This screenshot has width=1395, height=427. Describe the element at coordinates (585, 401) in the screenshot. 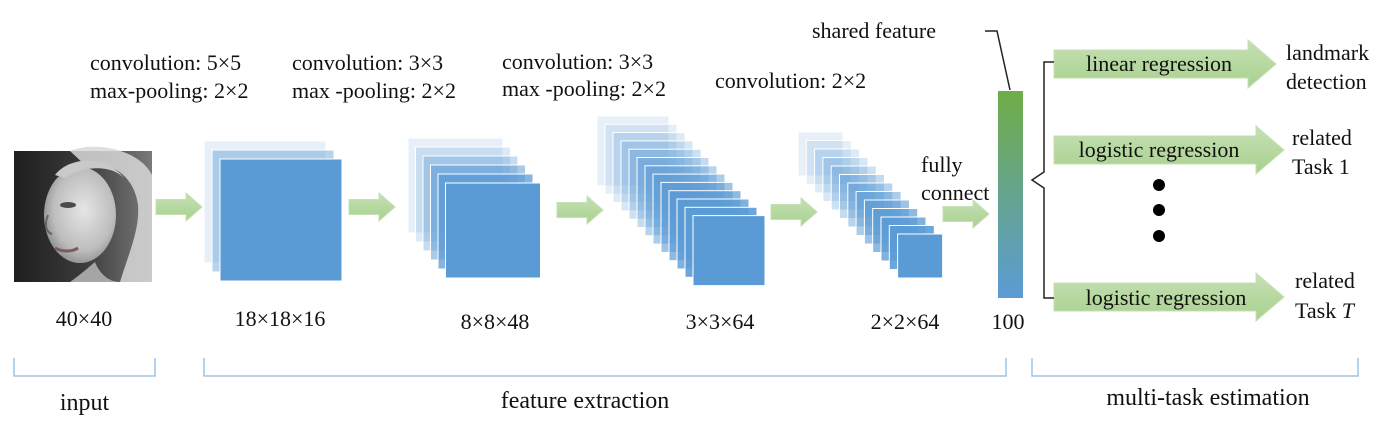

I see `section-label-feature-extraction: feature extraction` at that location.